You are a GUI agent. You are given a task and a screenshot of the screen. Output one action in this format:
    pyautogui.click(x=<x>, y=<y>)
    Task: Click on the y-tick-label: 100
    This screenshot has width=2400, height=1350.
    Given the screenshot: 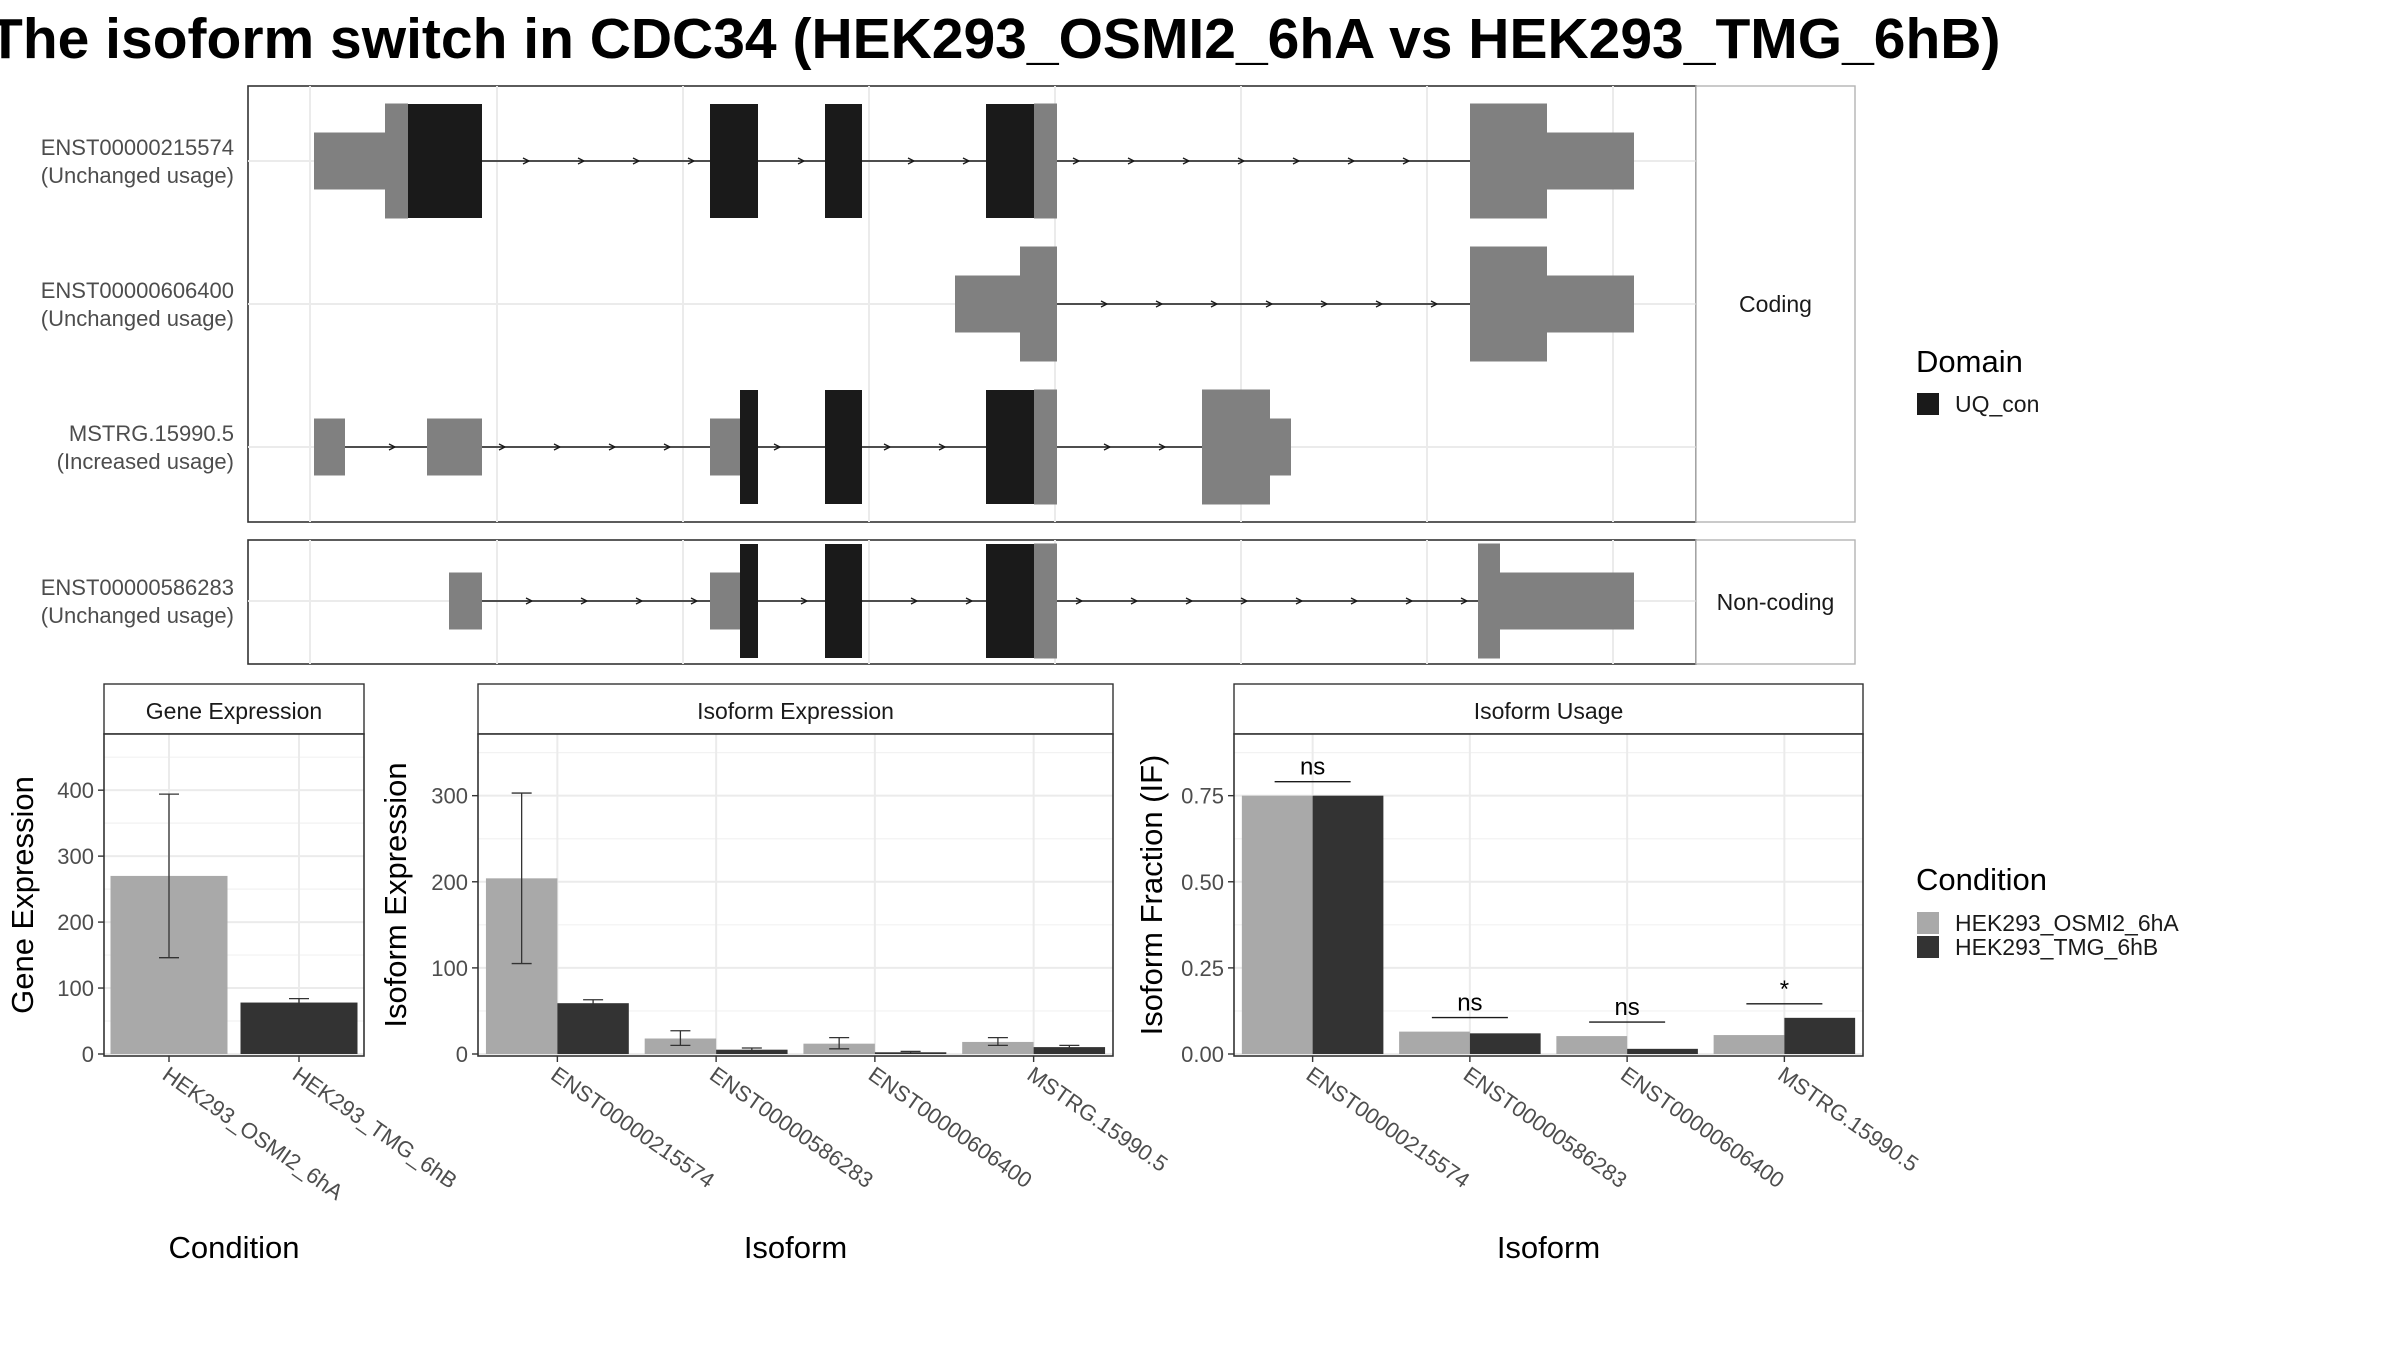 What is the action you would take?
    pyautogui.click(x=449, y=968)
    